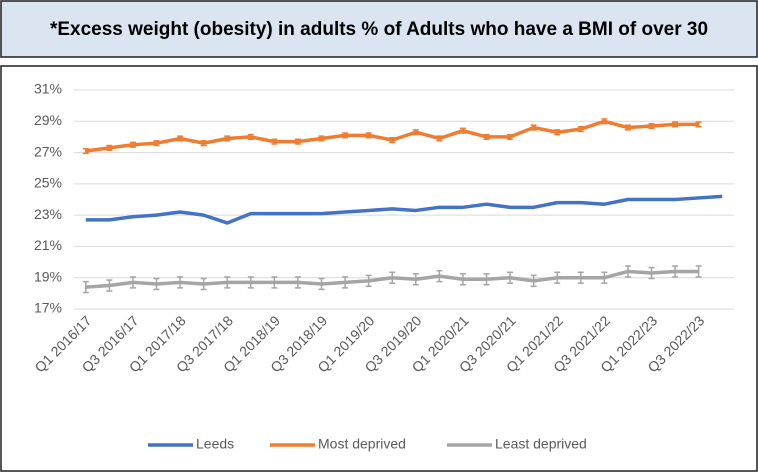 This screenshot has width=758, height=472. What do you see at coordinates (215, 444) in the screenshot?
I see `legend-label: Leeds` at bounding box center [215, 444].